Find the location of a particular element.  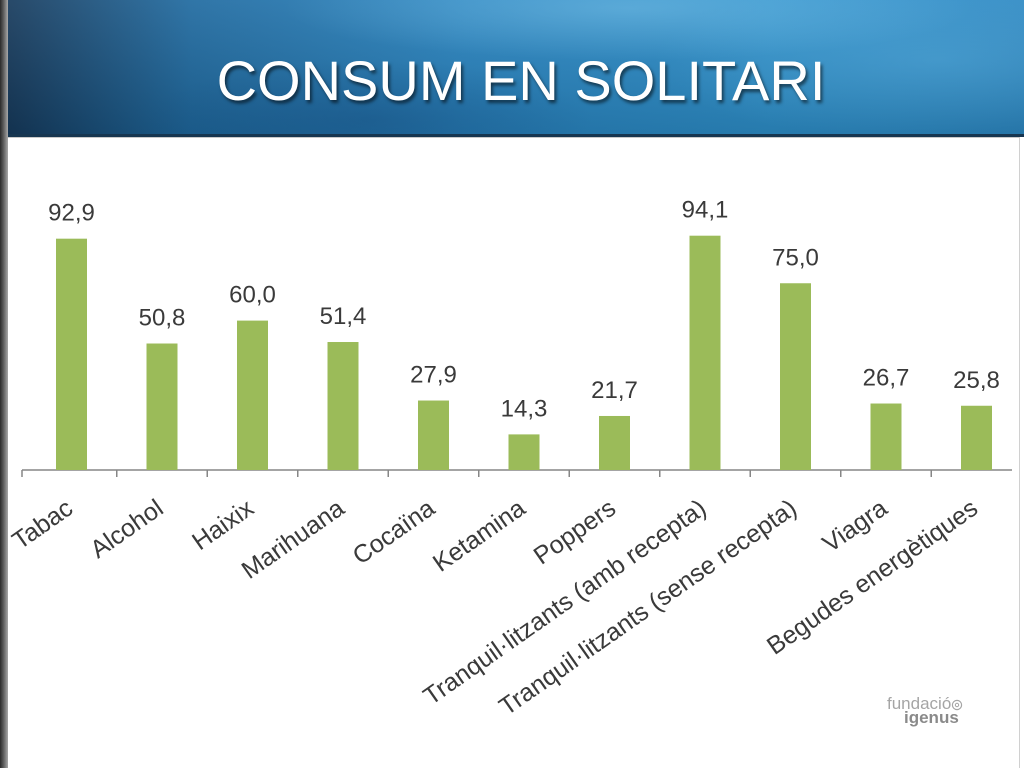

value-label-poppers: 21,7 is located at coordinates (614, 390).